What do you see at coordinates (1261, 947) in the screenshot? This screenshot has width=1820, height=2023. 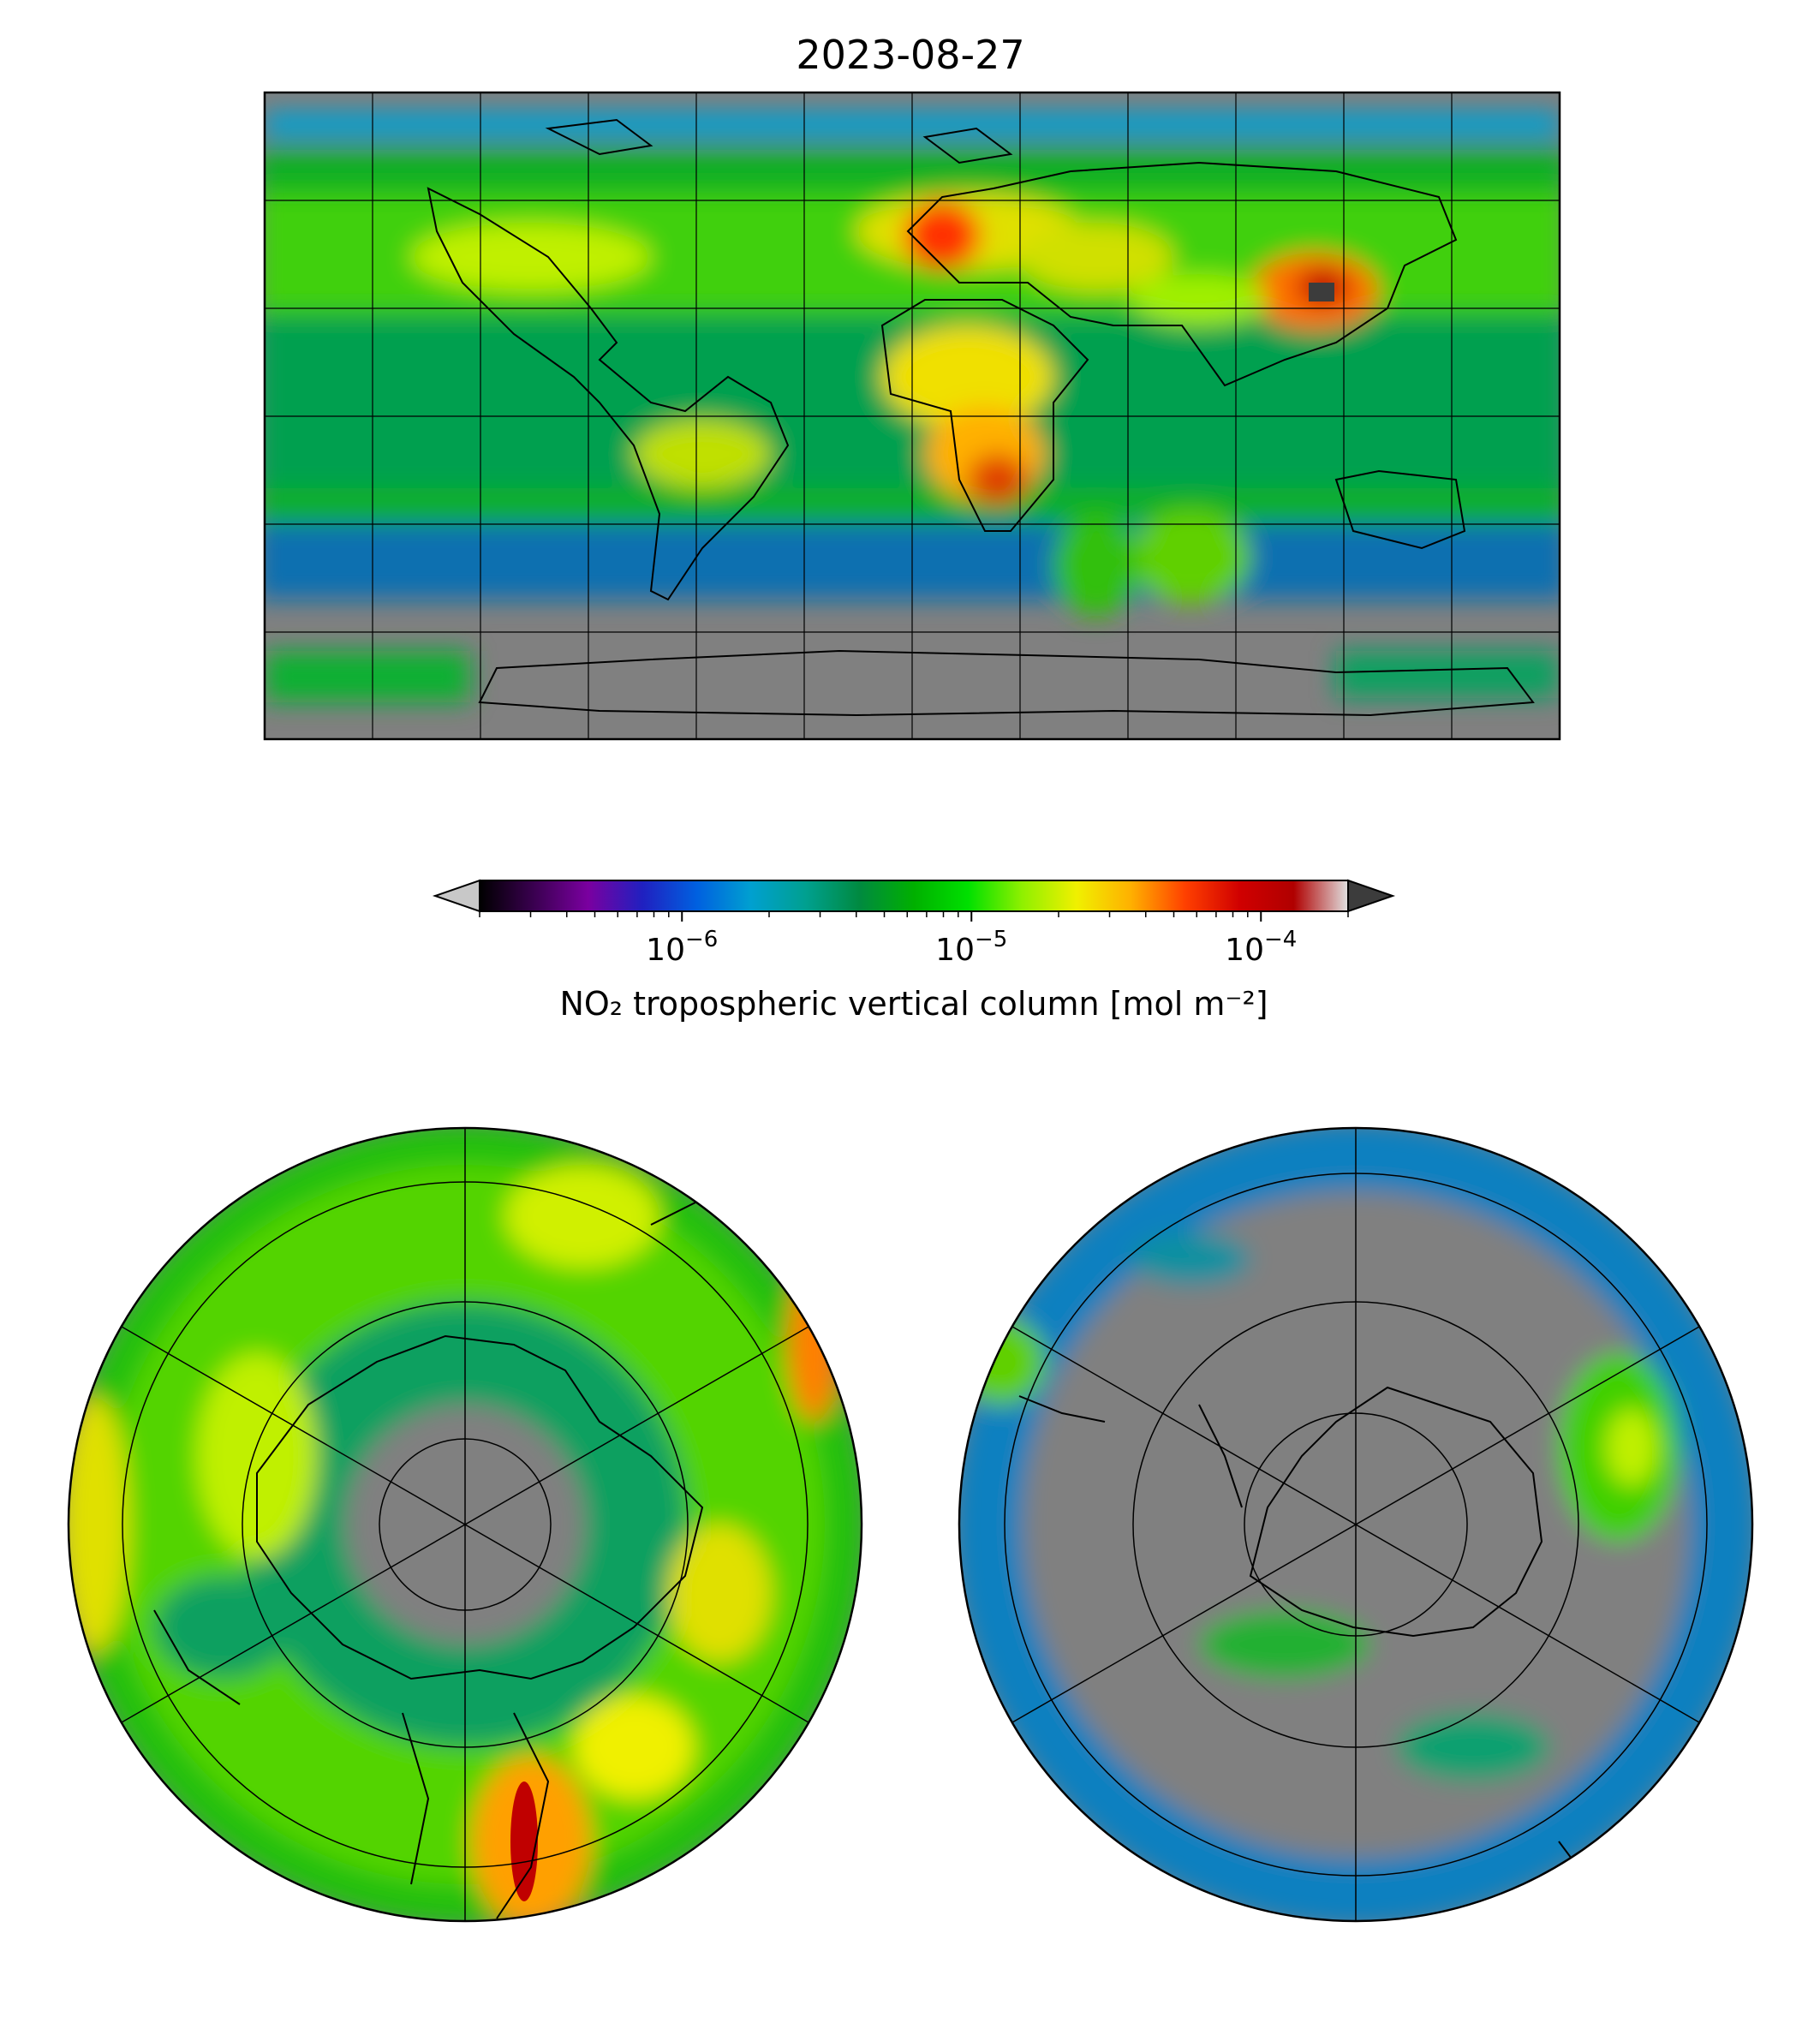 I see `colorbar-tick-label: 10⁻⁴` at bounding box center [1261, 947].